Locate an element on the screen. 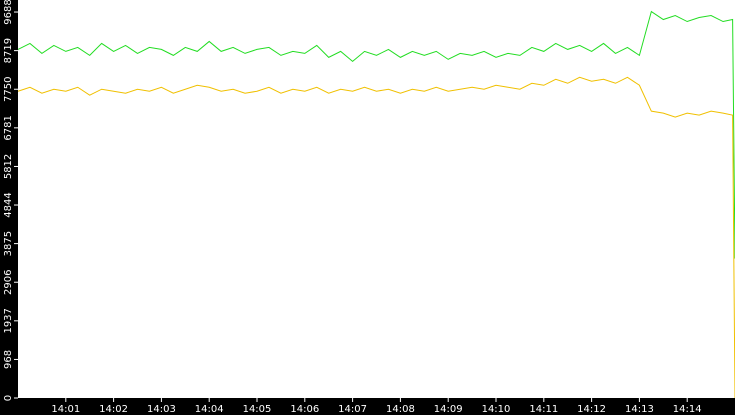  y-tick-label: 7750 is located at coordinates (8, 89).